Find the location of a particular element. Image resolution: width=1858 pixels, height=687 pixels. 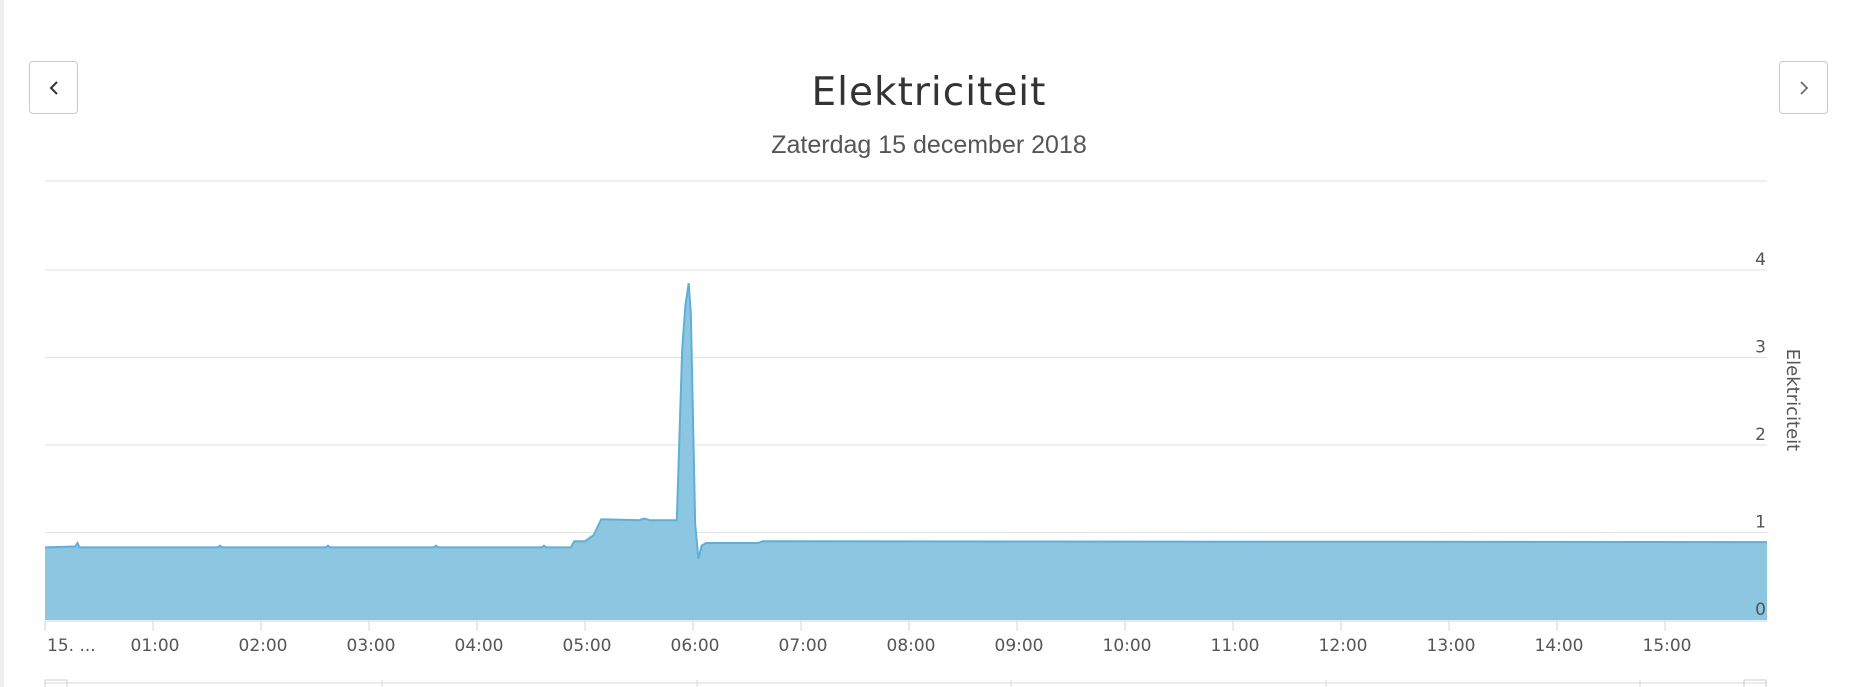

x-tick-label: 07:00 is located at coordinates (803, 646).